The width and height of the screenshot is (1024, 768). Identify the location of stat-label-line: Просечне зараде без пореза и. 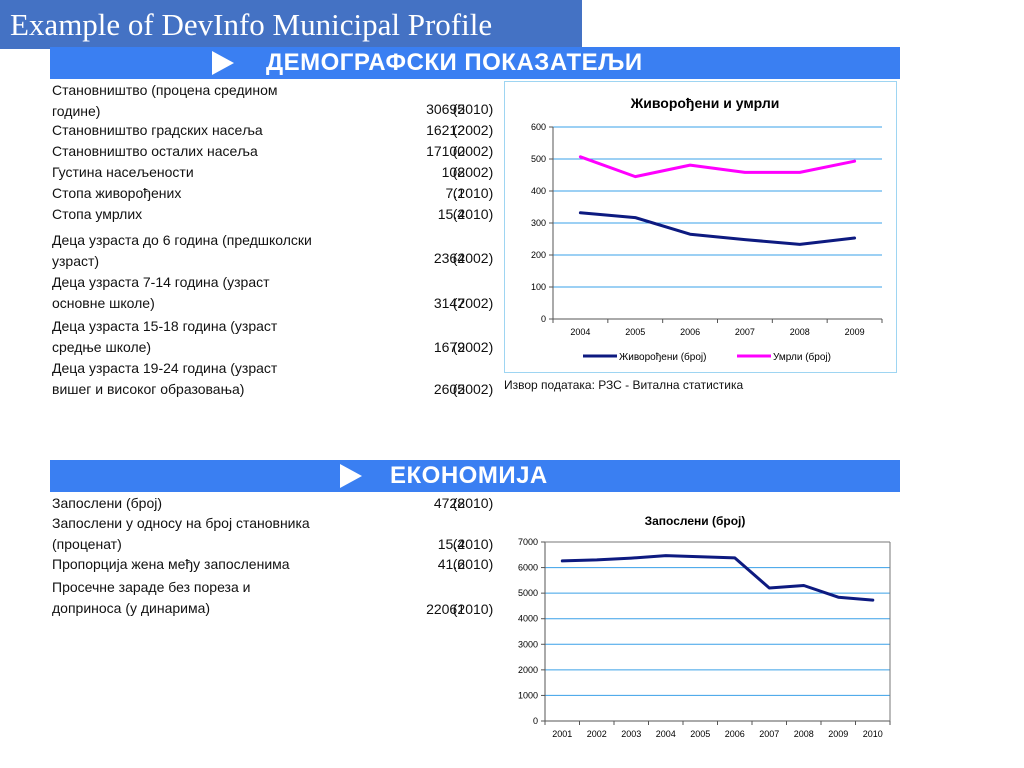
(151, 587).